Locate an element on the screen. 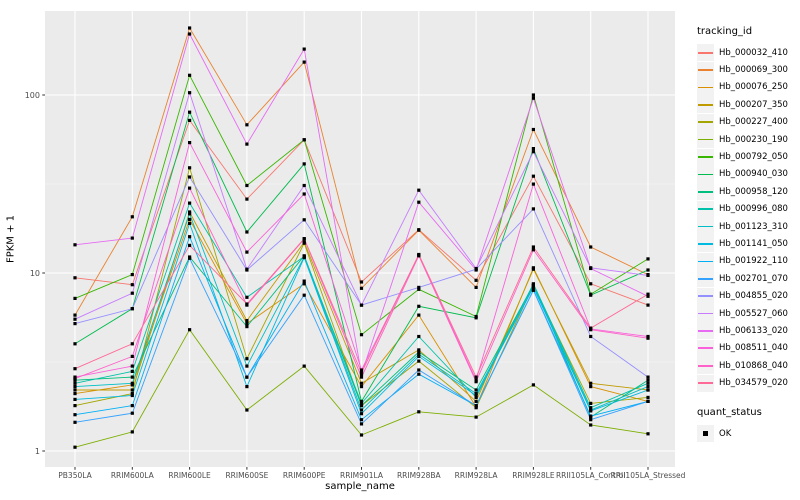 The image size is (800, 500). y-tick-label: 10 is located at coordinates (35, 273).